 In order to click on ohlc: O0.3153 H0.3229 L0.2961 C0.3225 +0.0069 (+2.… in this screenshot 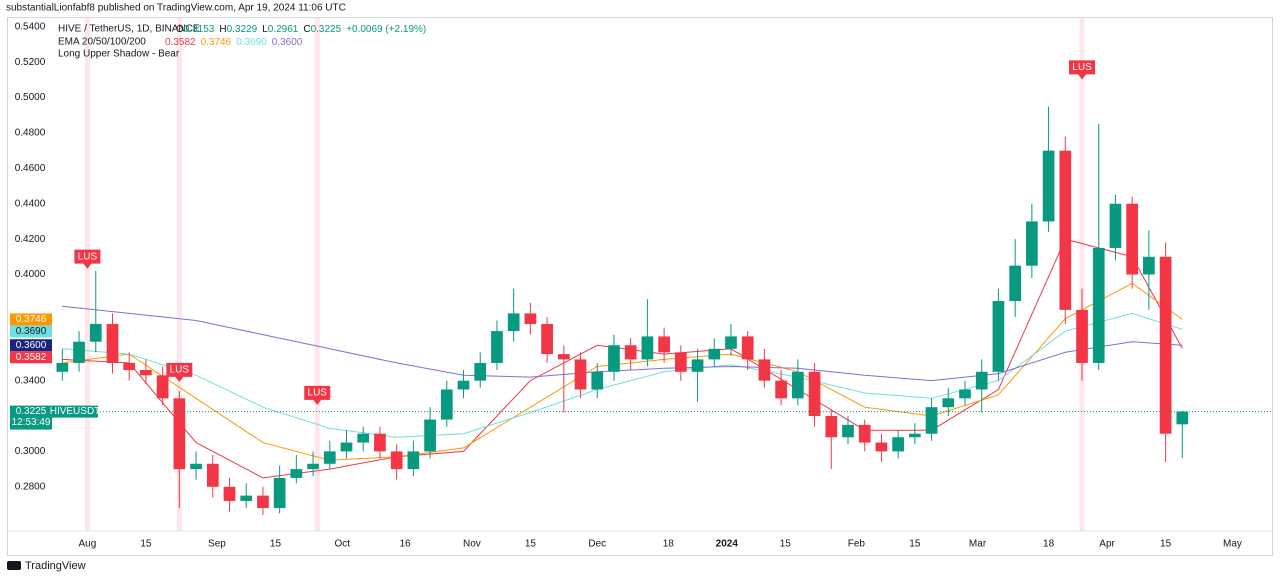, I will do `click(301, 29)`.